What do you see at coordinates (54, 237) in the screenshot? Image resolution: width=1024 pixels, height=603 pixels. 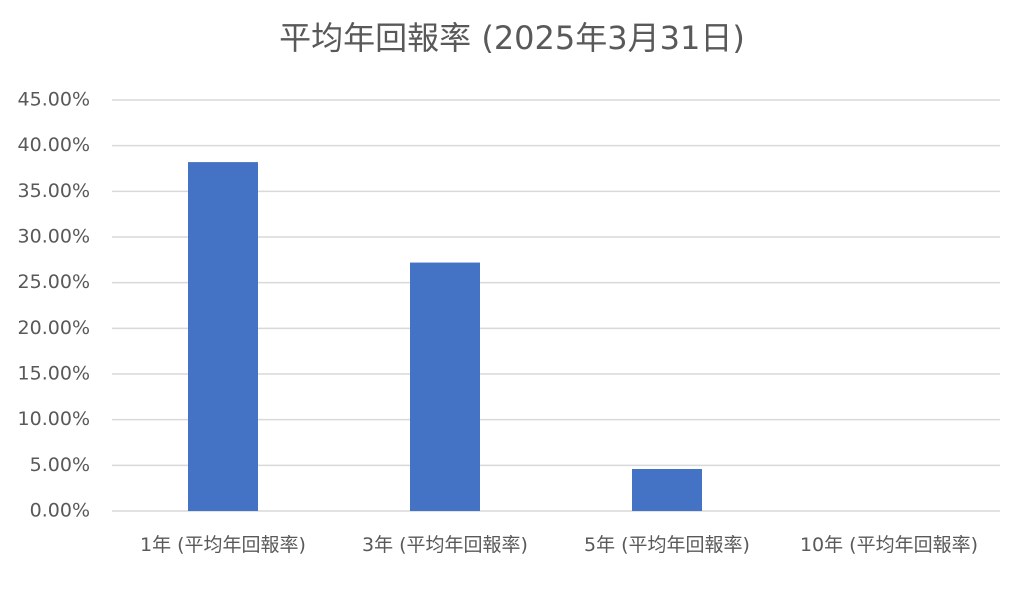 I see `y-tick-label: 30.00%` at bounding box center [54, 237].